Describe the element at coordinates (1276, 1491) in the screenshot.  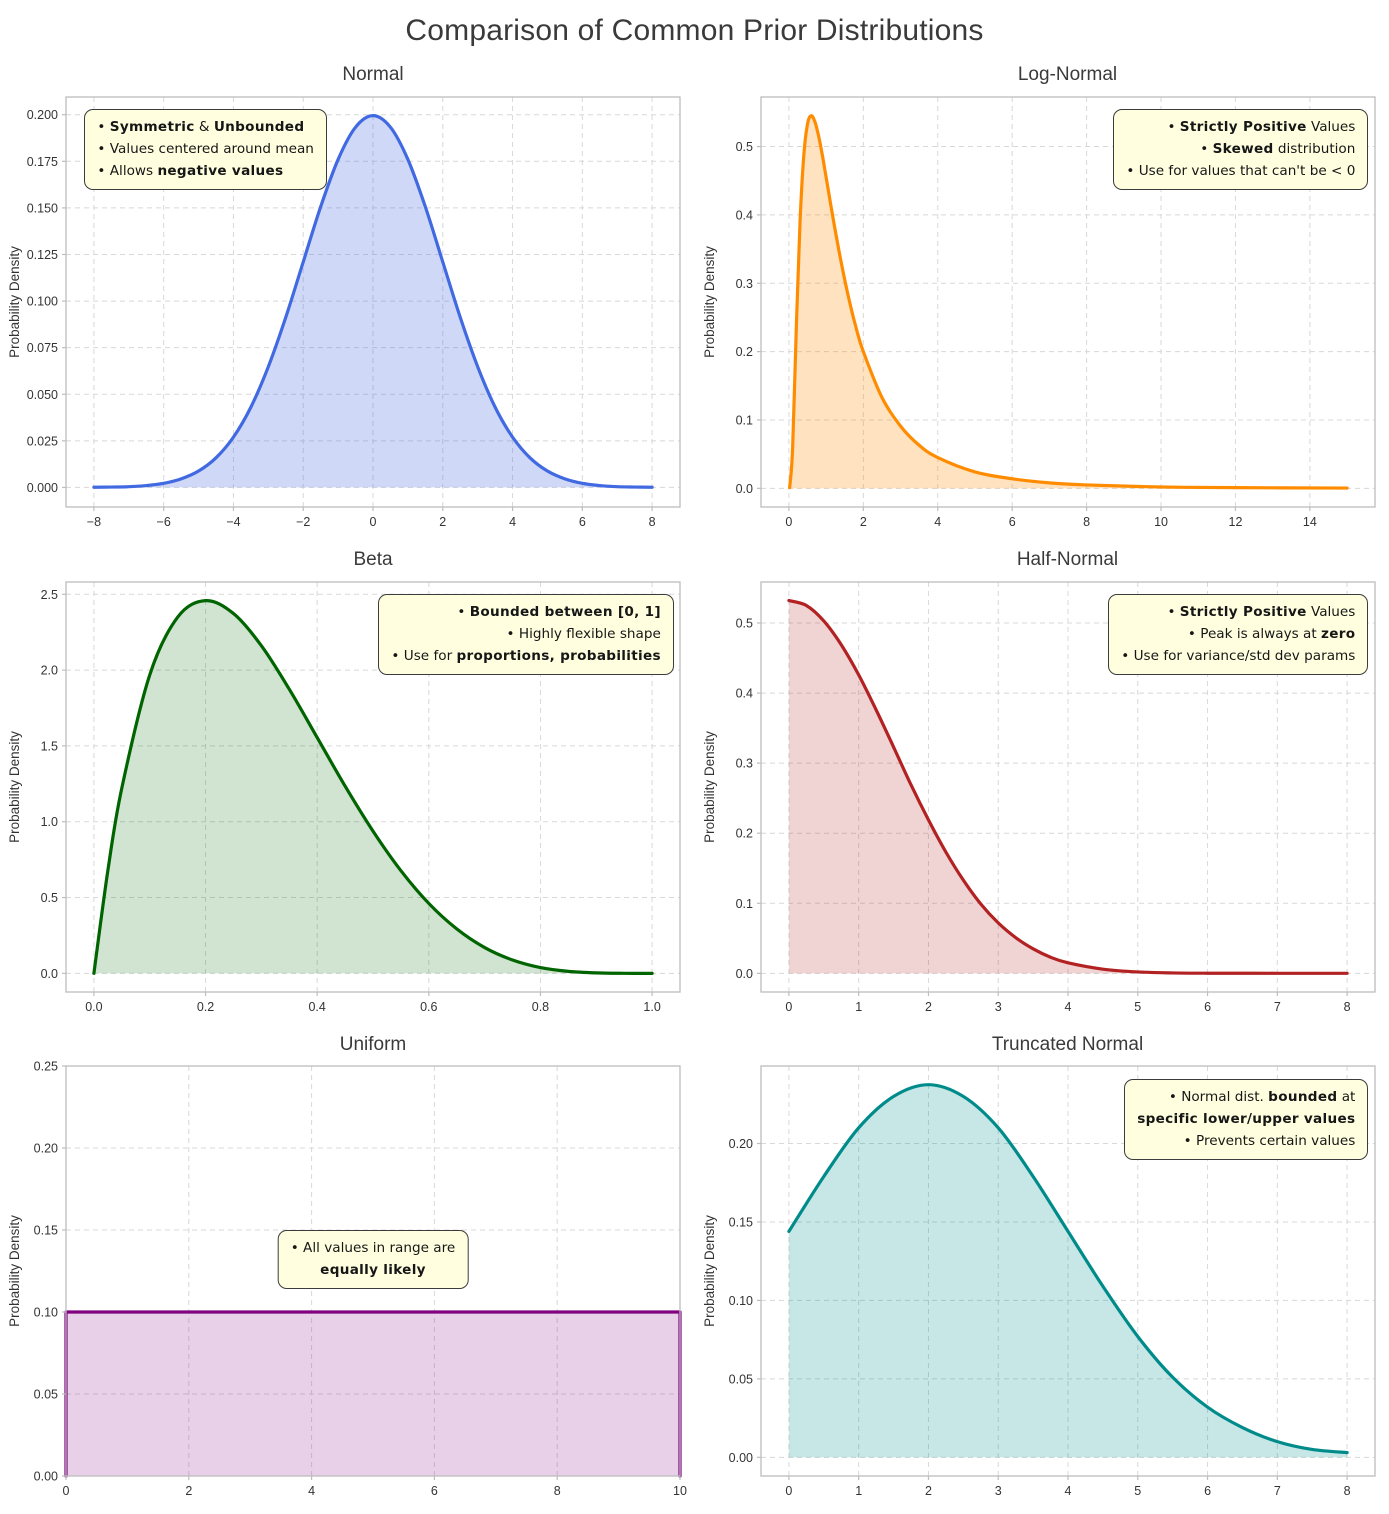
I see `svg-text: 7` at that location.